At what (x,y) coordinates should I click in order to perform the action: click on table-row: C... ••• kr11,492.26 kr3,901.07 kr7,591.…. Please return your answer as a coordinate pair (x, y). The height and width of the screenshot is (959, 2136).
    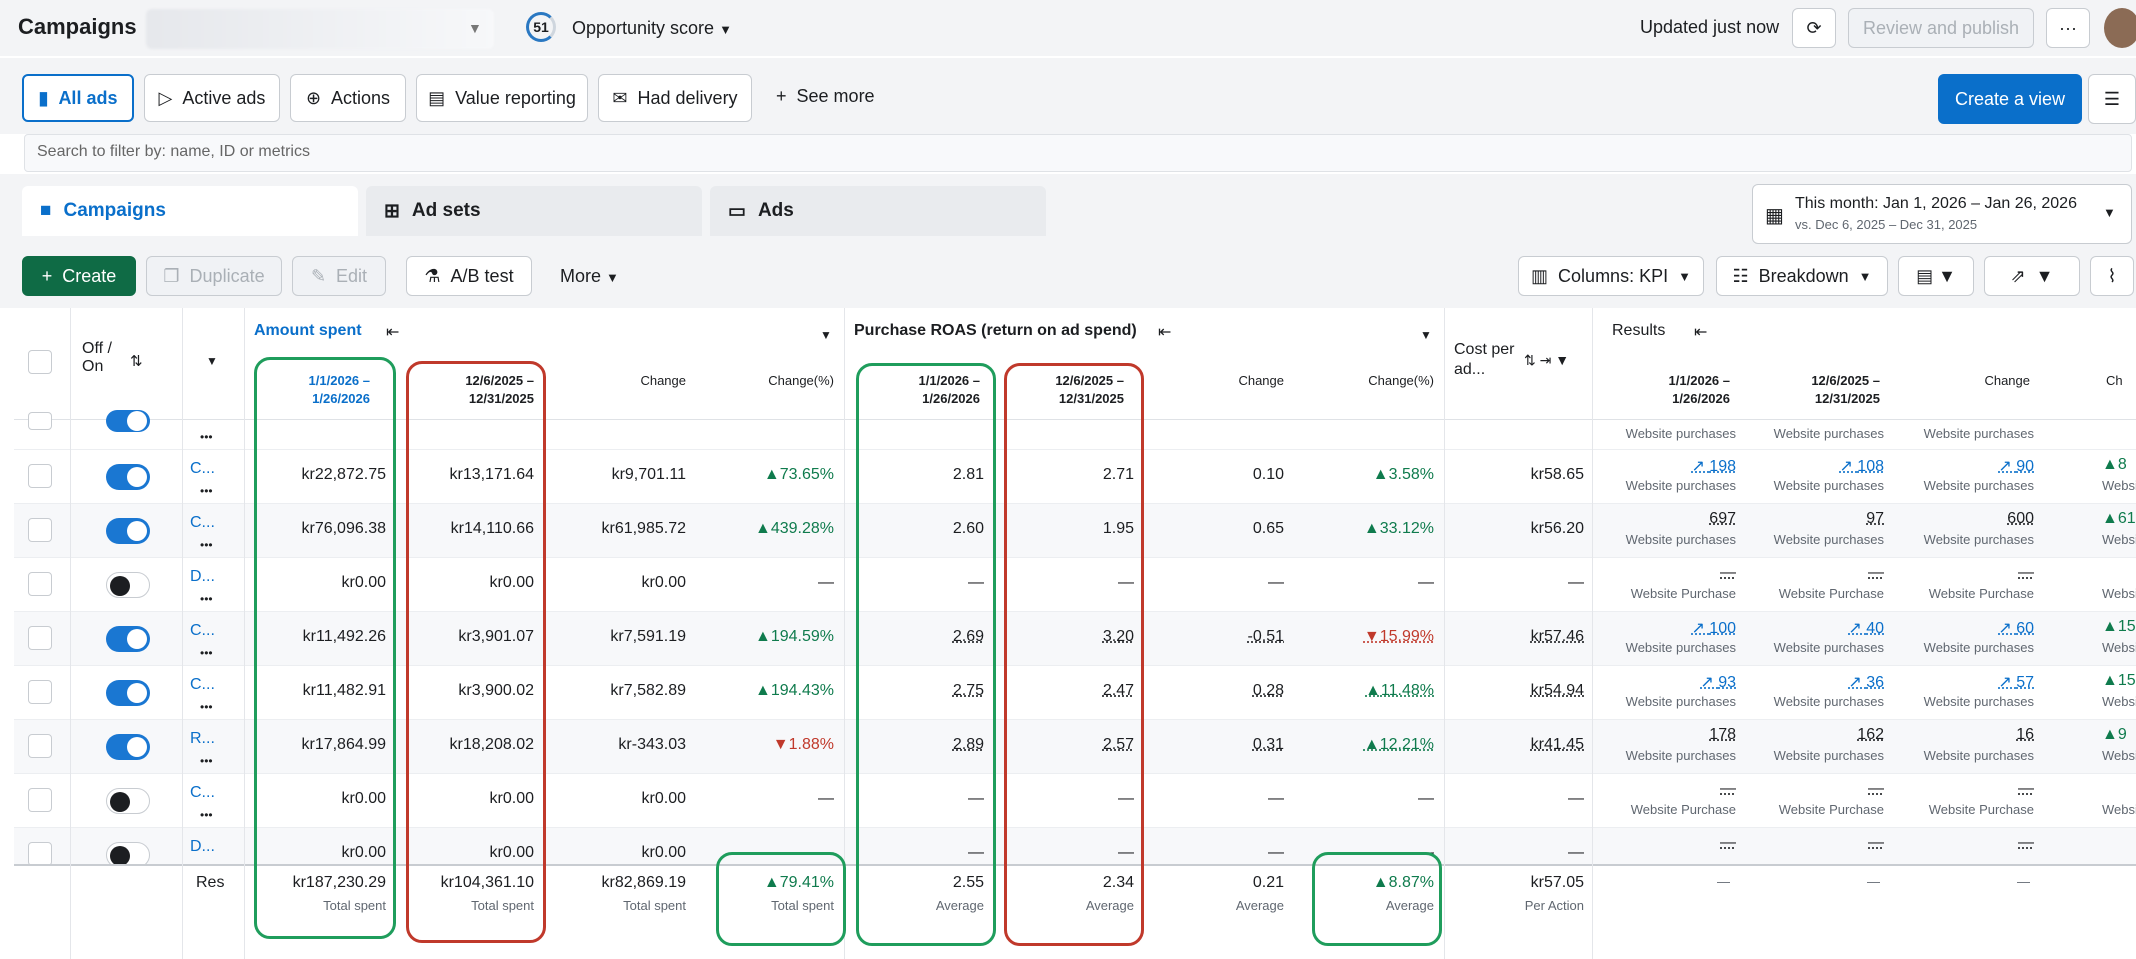
    Looking at the image, I should click on (1075, 639).